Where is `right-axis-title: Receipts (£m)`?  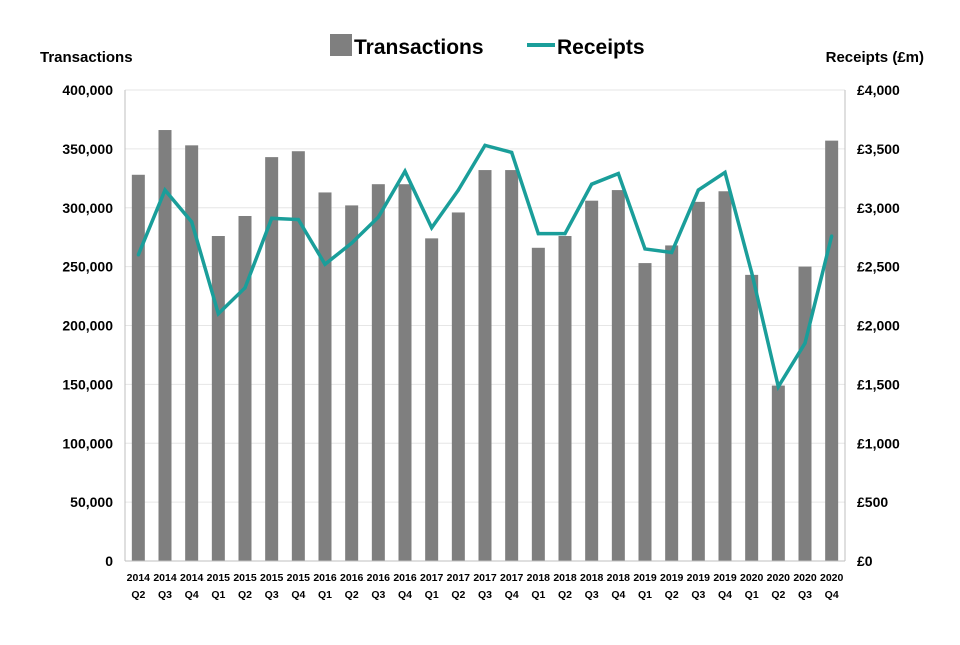 right-axis-title: Receipts (£m) is located at coordinates (875, 57).